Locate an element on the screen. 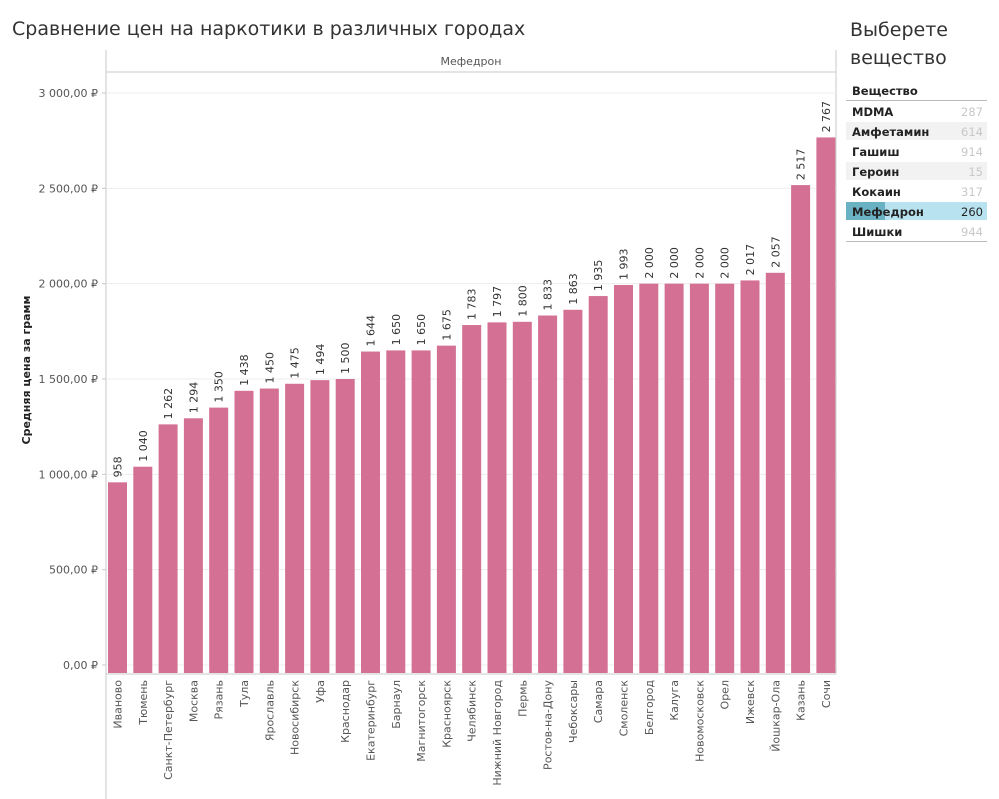  bar-value-label: 2 057 is located at coordinates (775, 252).